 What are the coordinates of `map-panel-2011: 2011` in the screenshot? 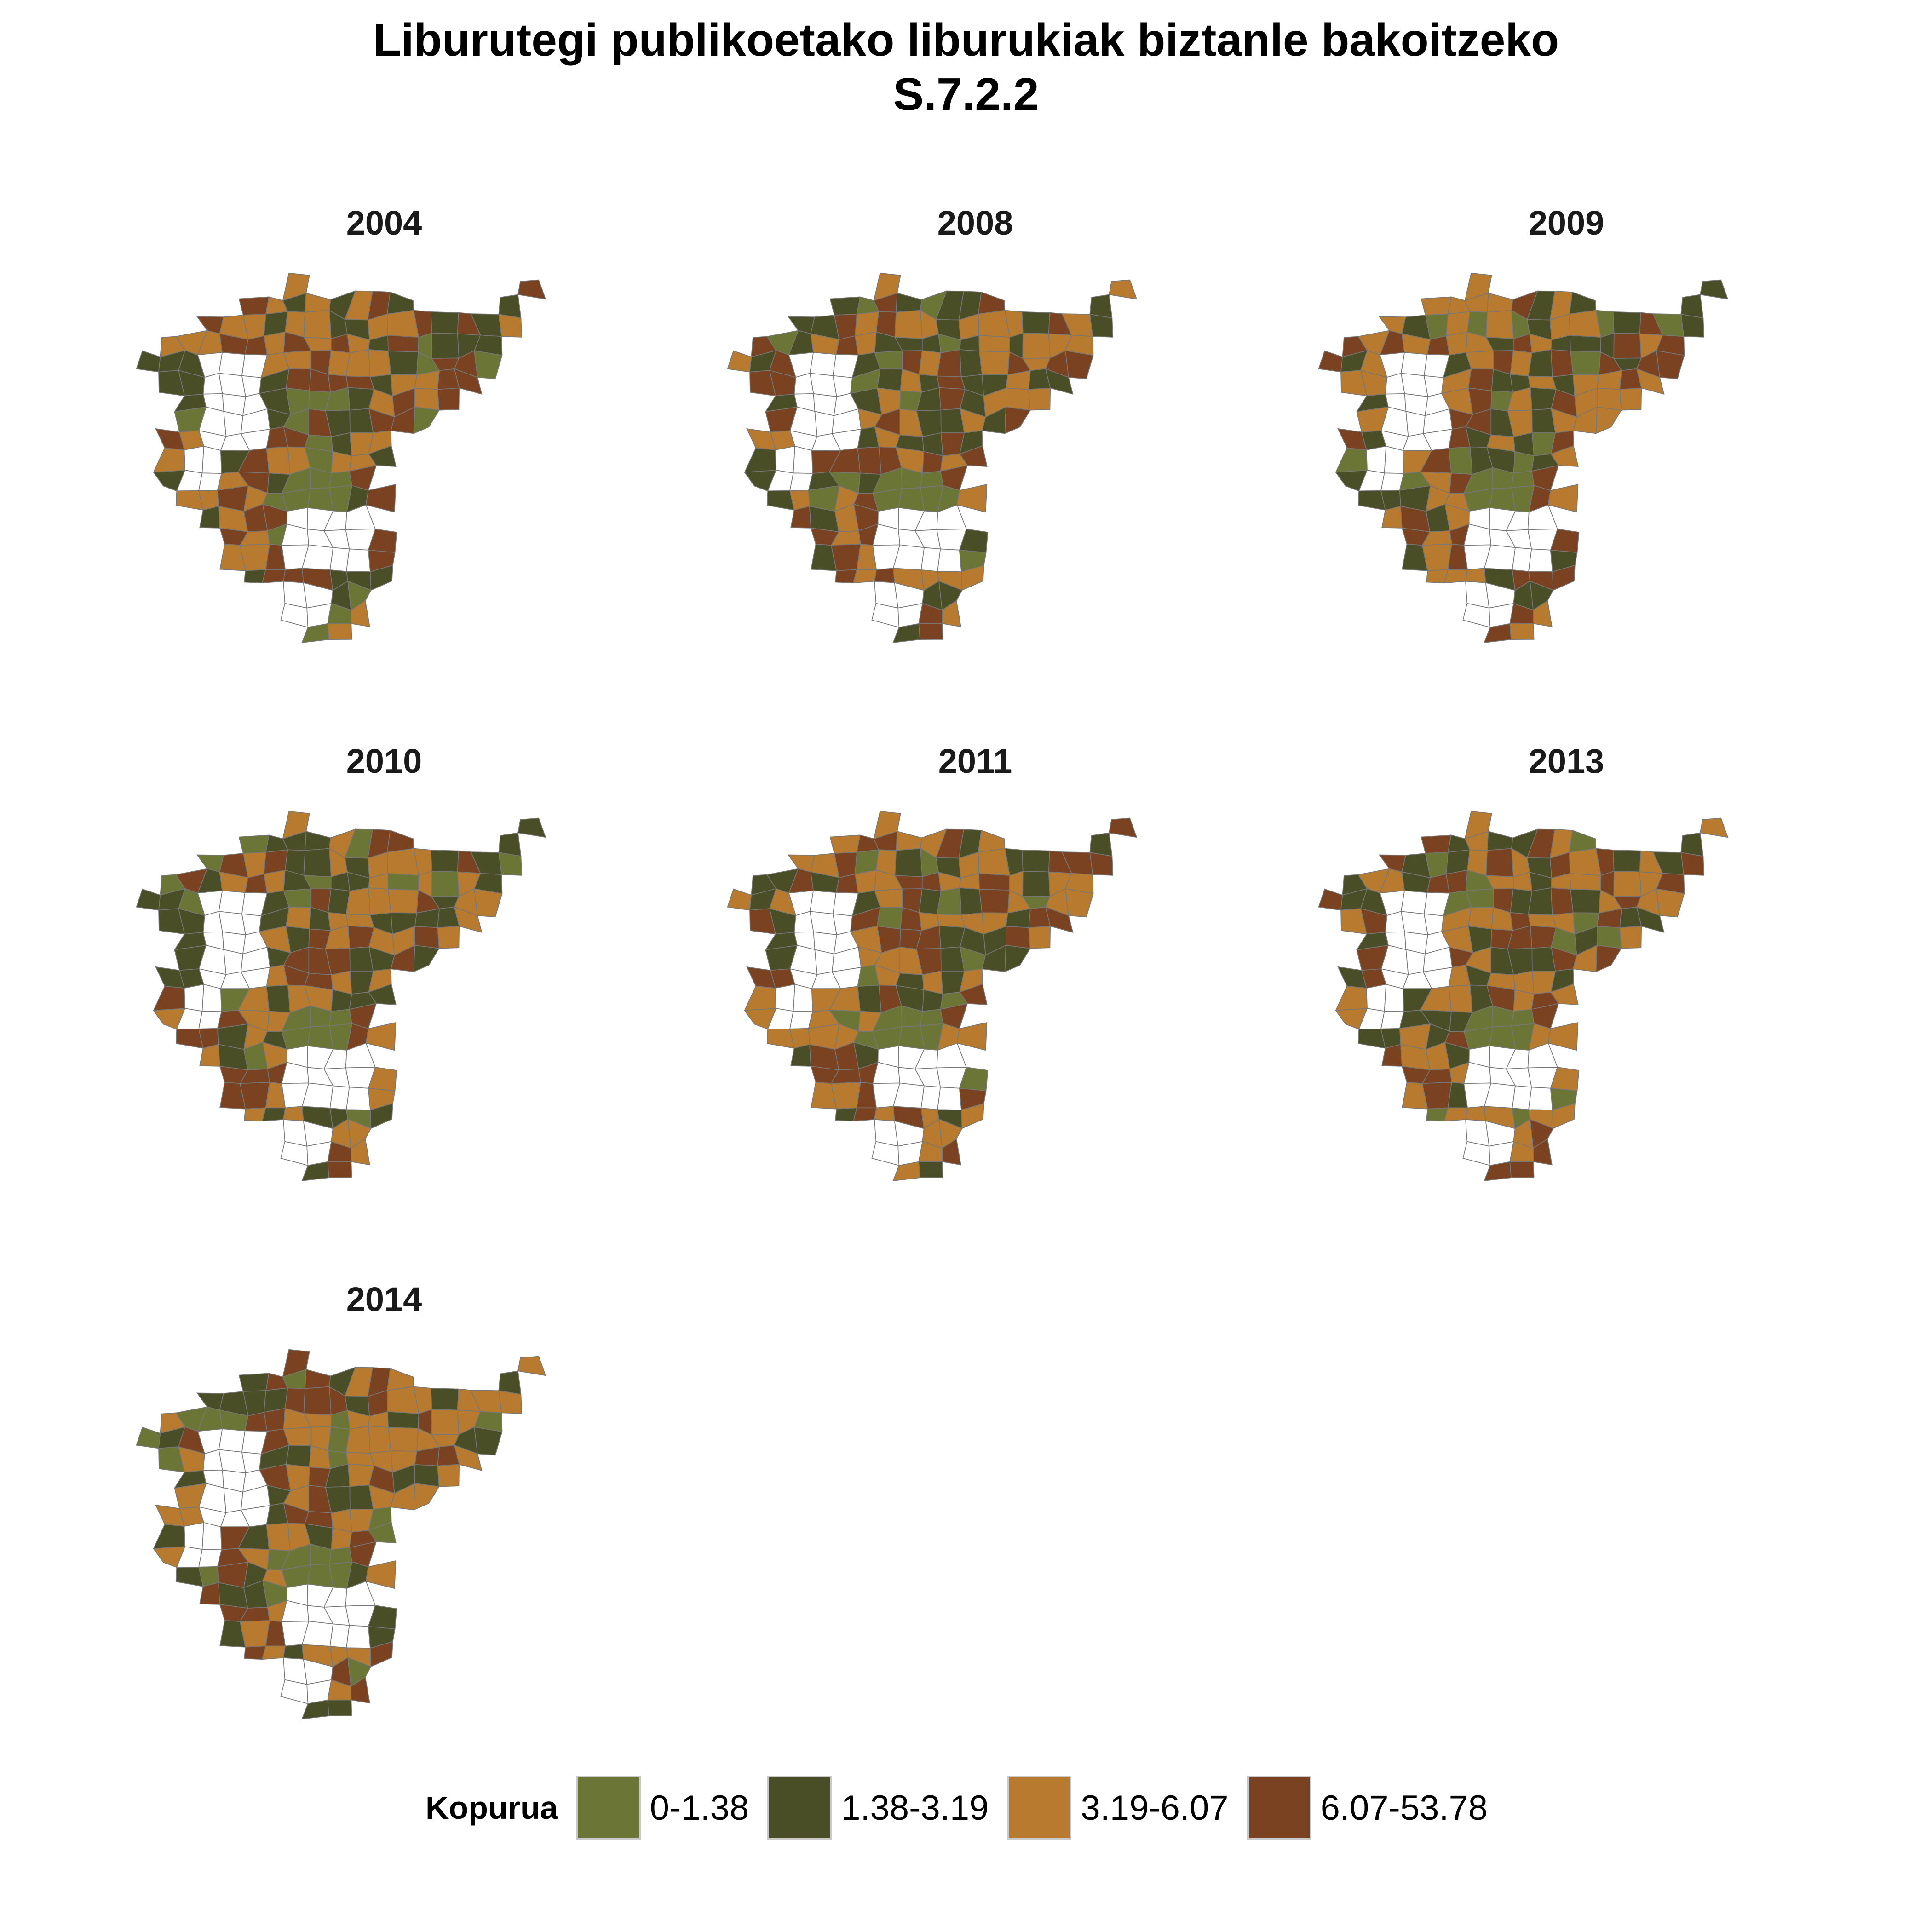 It's located at (975, 973).